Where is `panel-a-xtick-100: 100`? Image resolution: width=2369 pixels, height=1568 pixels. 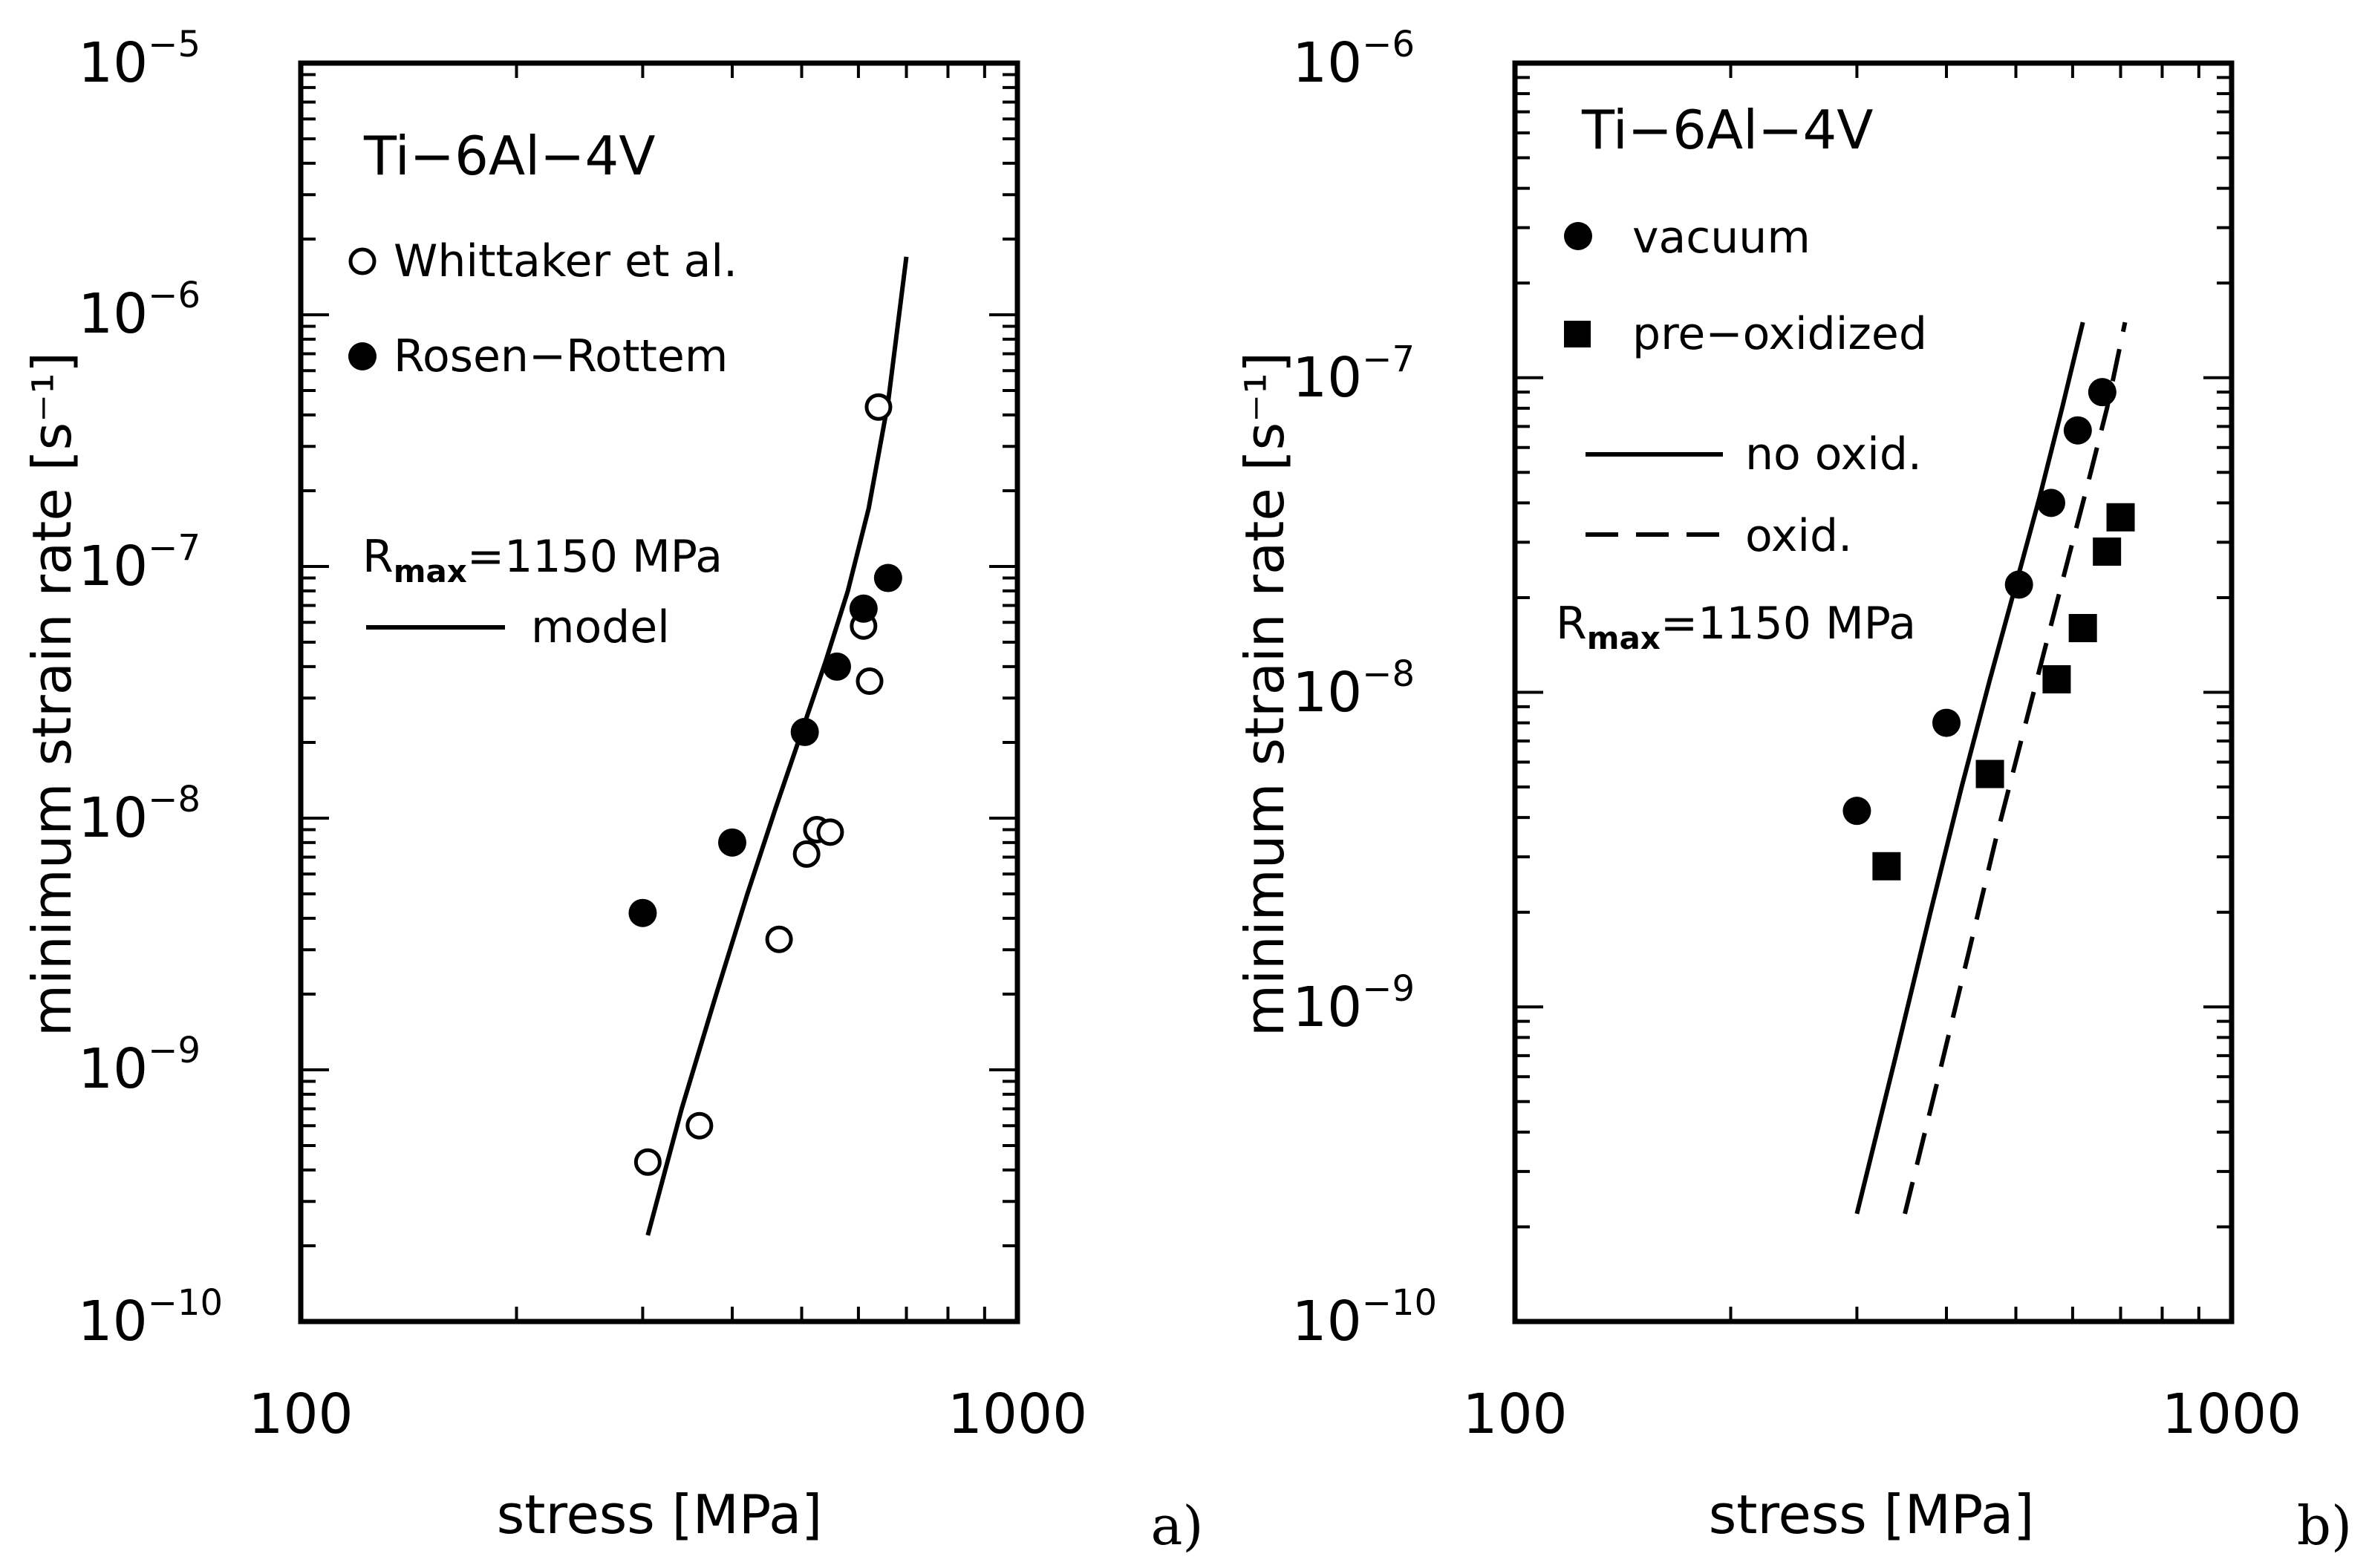
panel-a-xtick-100: 100 is located at coordinates (300, 1414).